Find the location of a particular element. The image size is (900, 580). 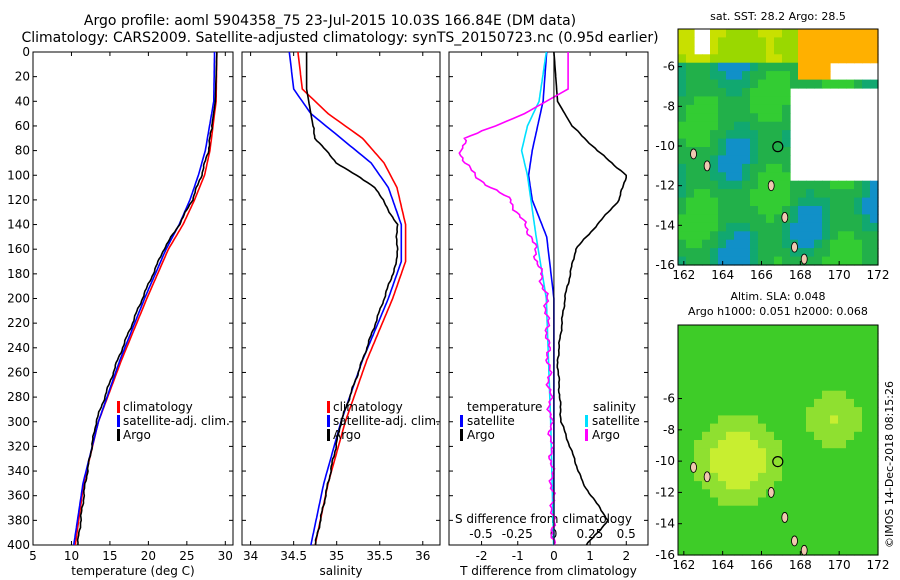

secondary-x-tick-label: 0.25 is located at coordinates (590, 534).